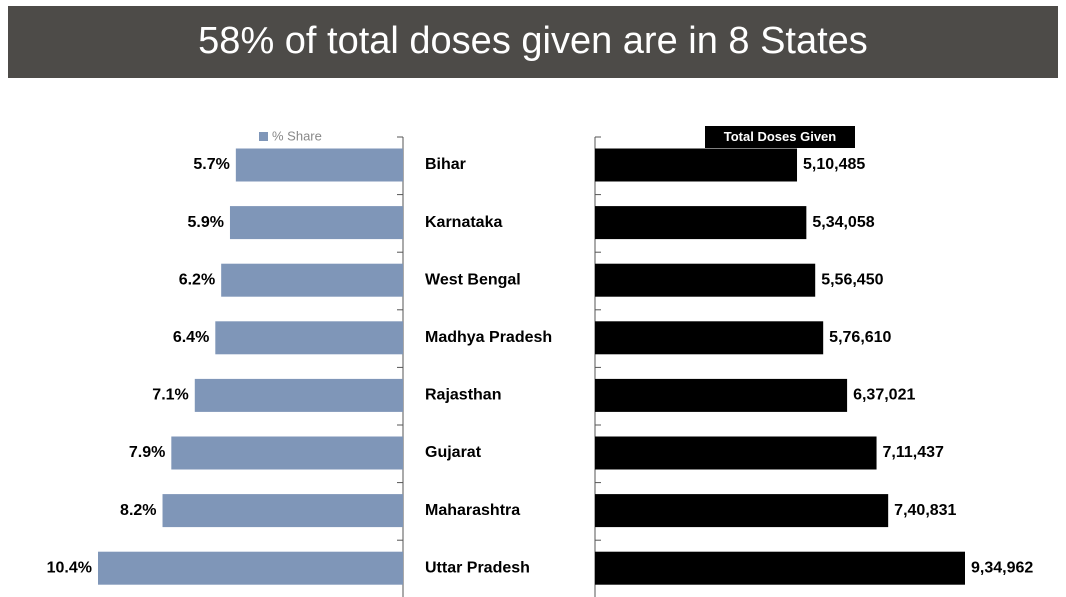 The image size is (1066, 597). I want to click on value-label: 10.4%, so click(69, 567).